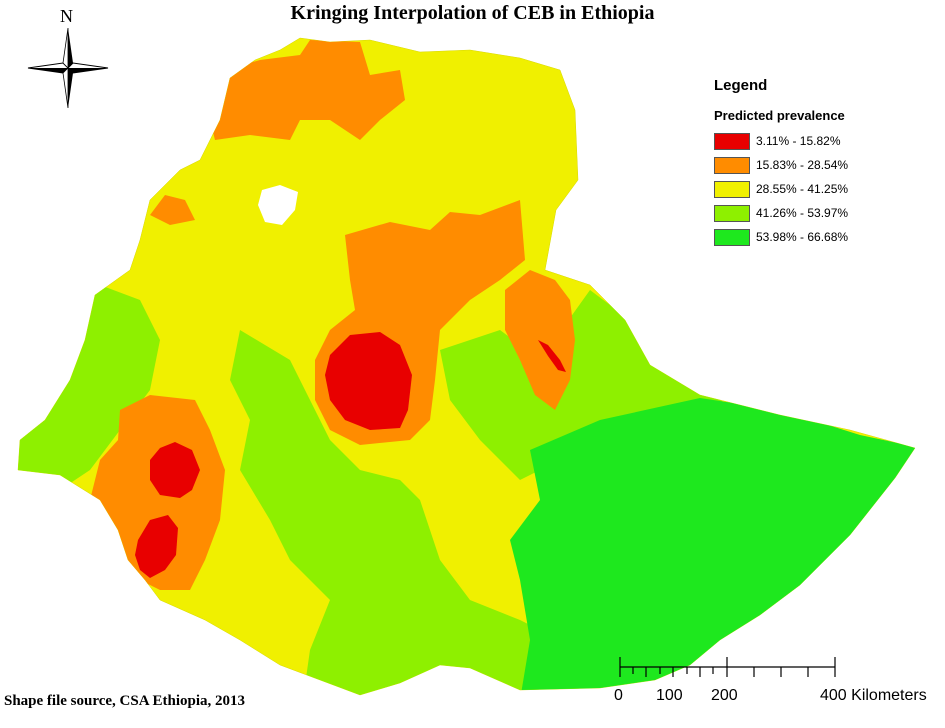 This screenshot has width=945, height=728. I want to click on scale-tick-label: 200, so click(724, 695).